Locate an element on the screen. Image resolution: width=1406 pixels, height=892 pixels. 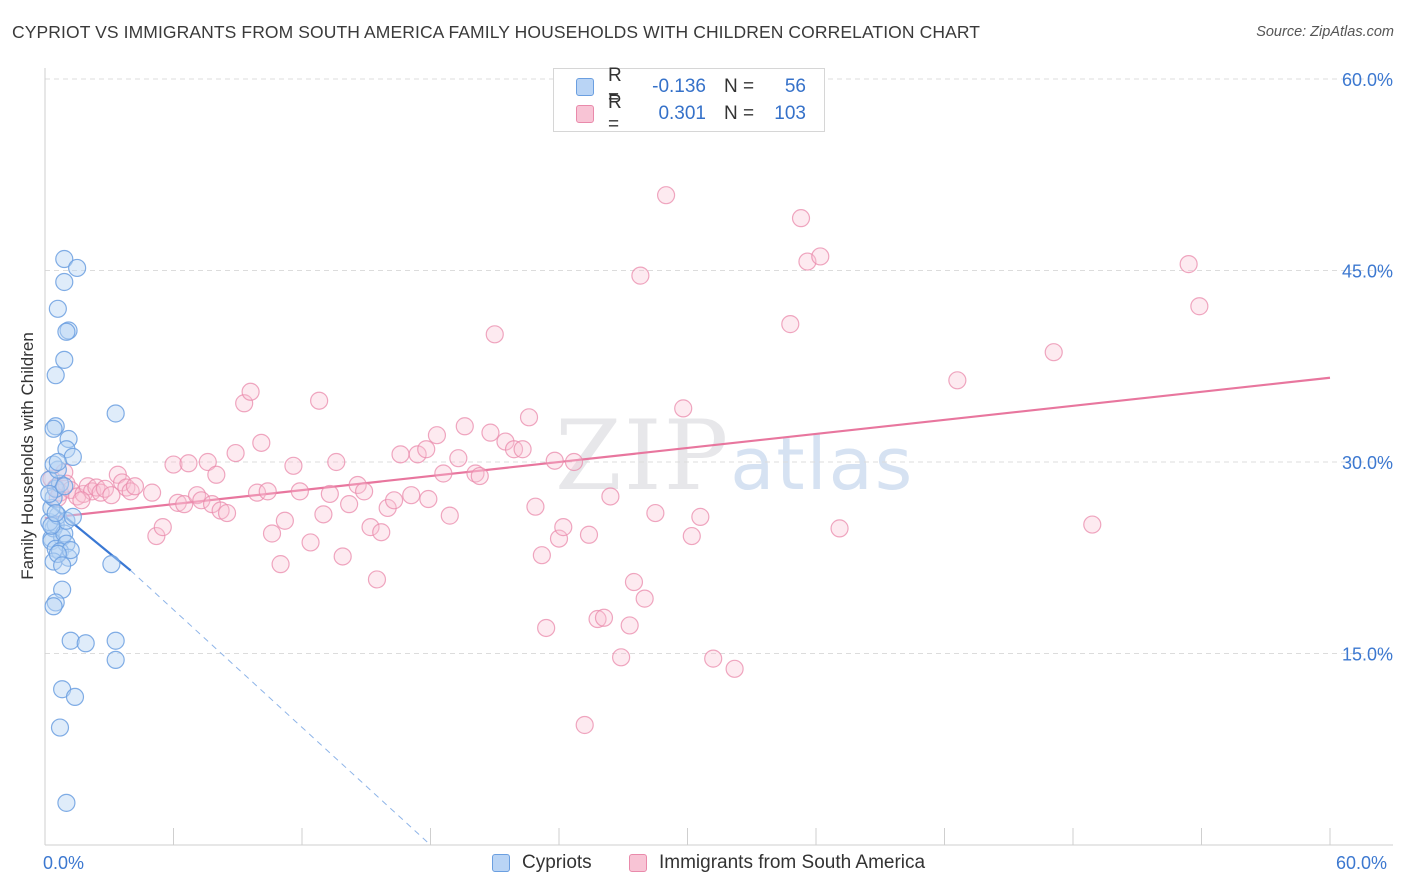
source-label: Source: ZipAtlas.com is located at coordinates (1325, 32).